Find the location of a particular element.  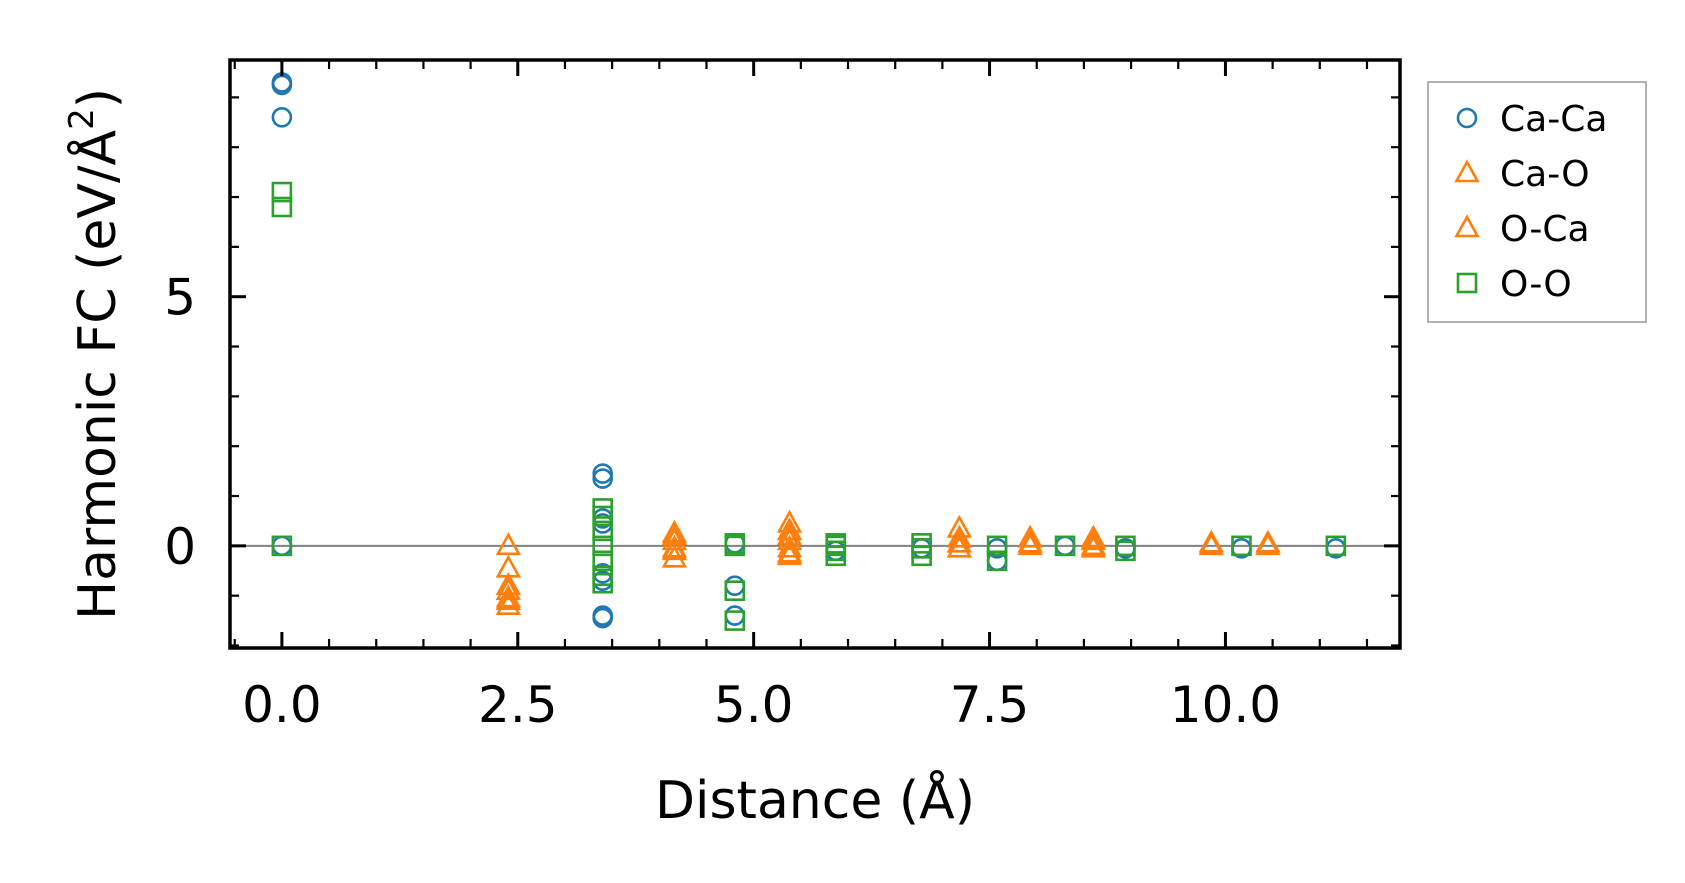

y-axis-label: Harmonic FC (eV/Å2) is located at coordinates (95, 354).